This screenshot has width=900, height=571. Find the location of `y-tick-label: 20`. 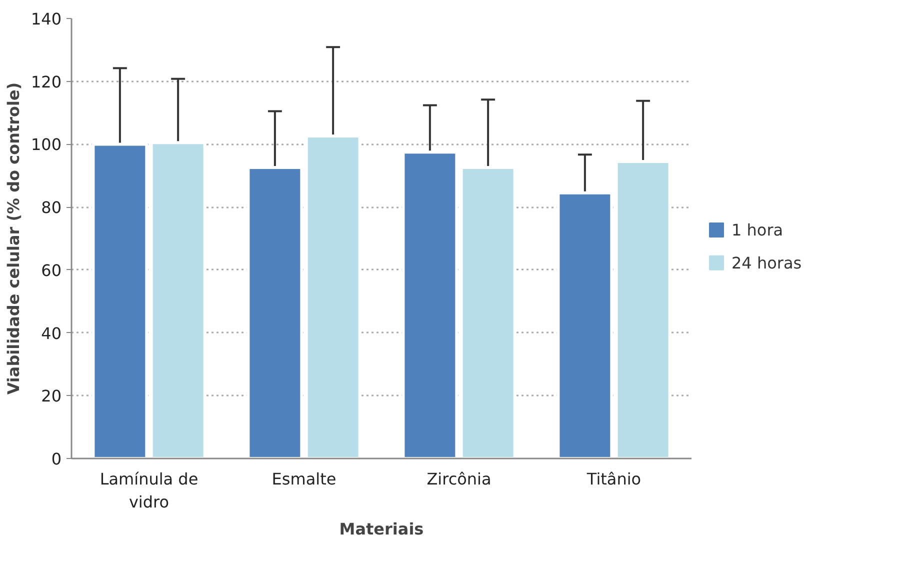

y-tick-label: 20 is located at coordinates (51, 396).